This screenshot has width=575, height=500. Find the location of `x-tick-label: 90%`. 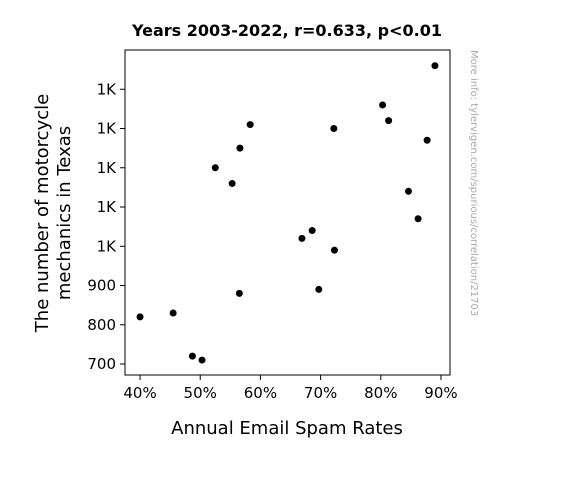

x-tick-label: 90% is located at coordinates (440, 393).